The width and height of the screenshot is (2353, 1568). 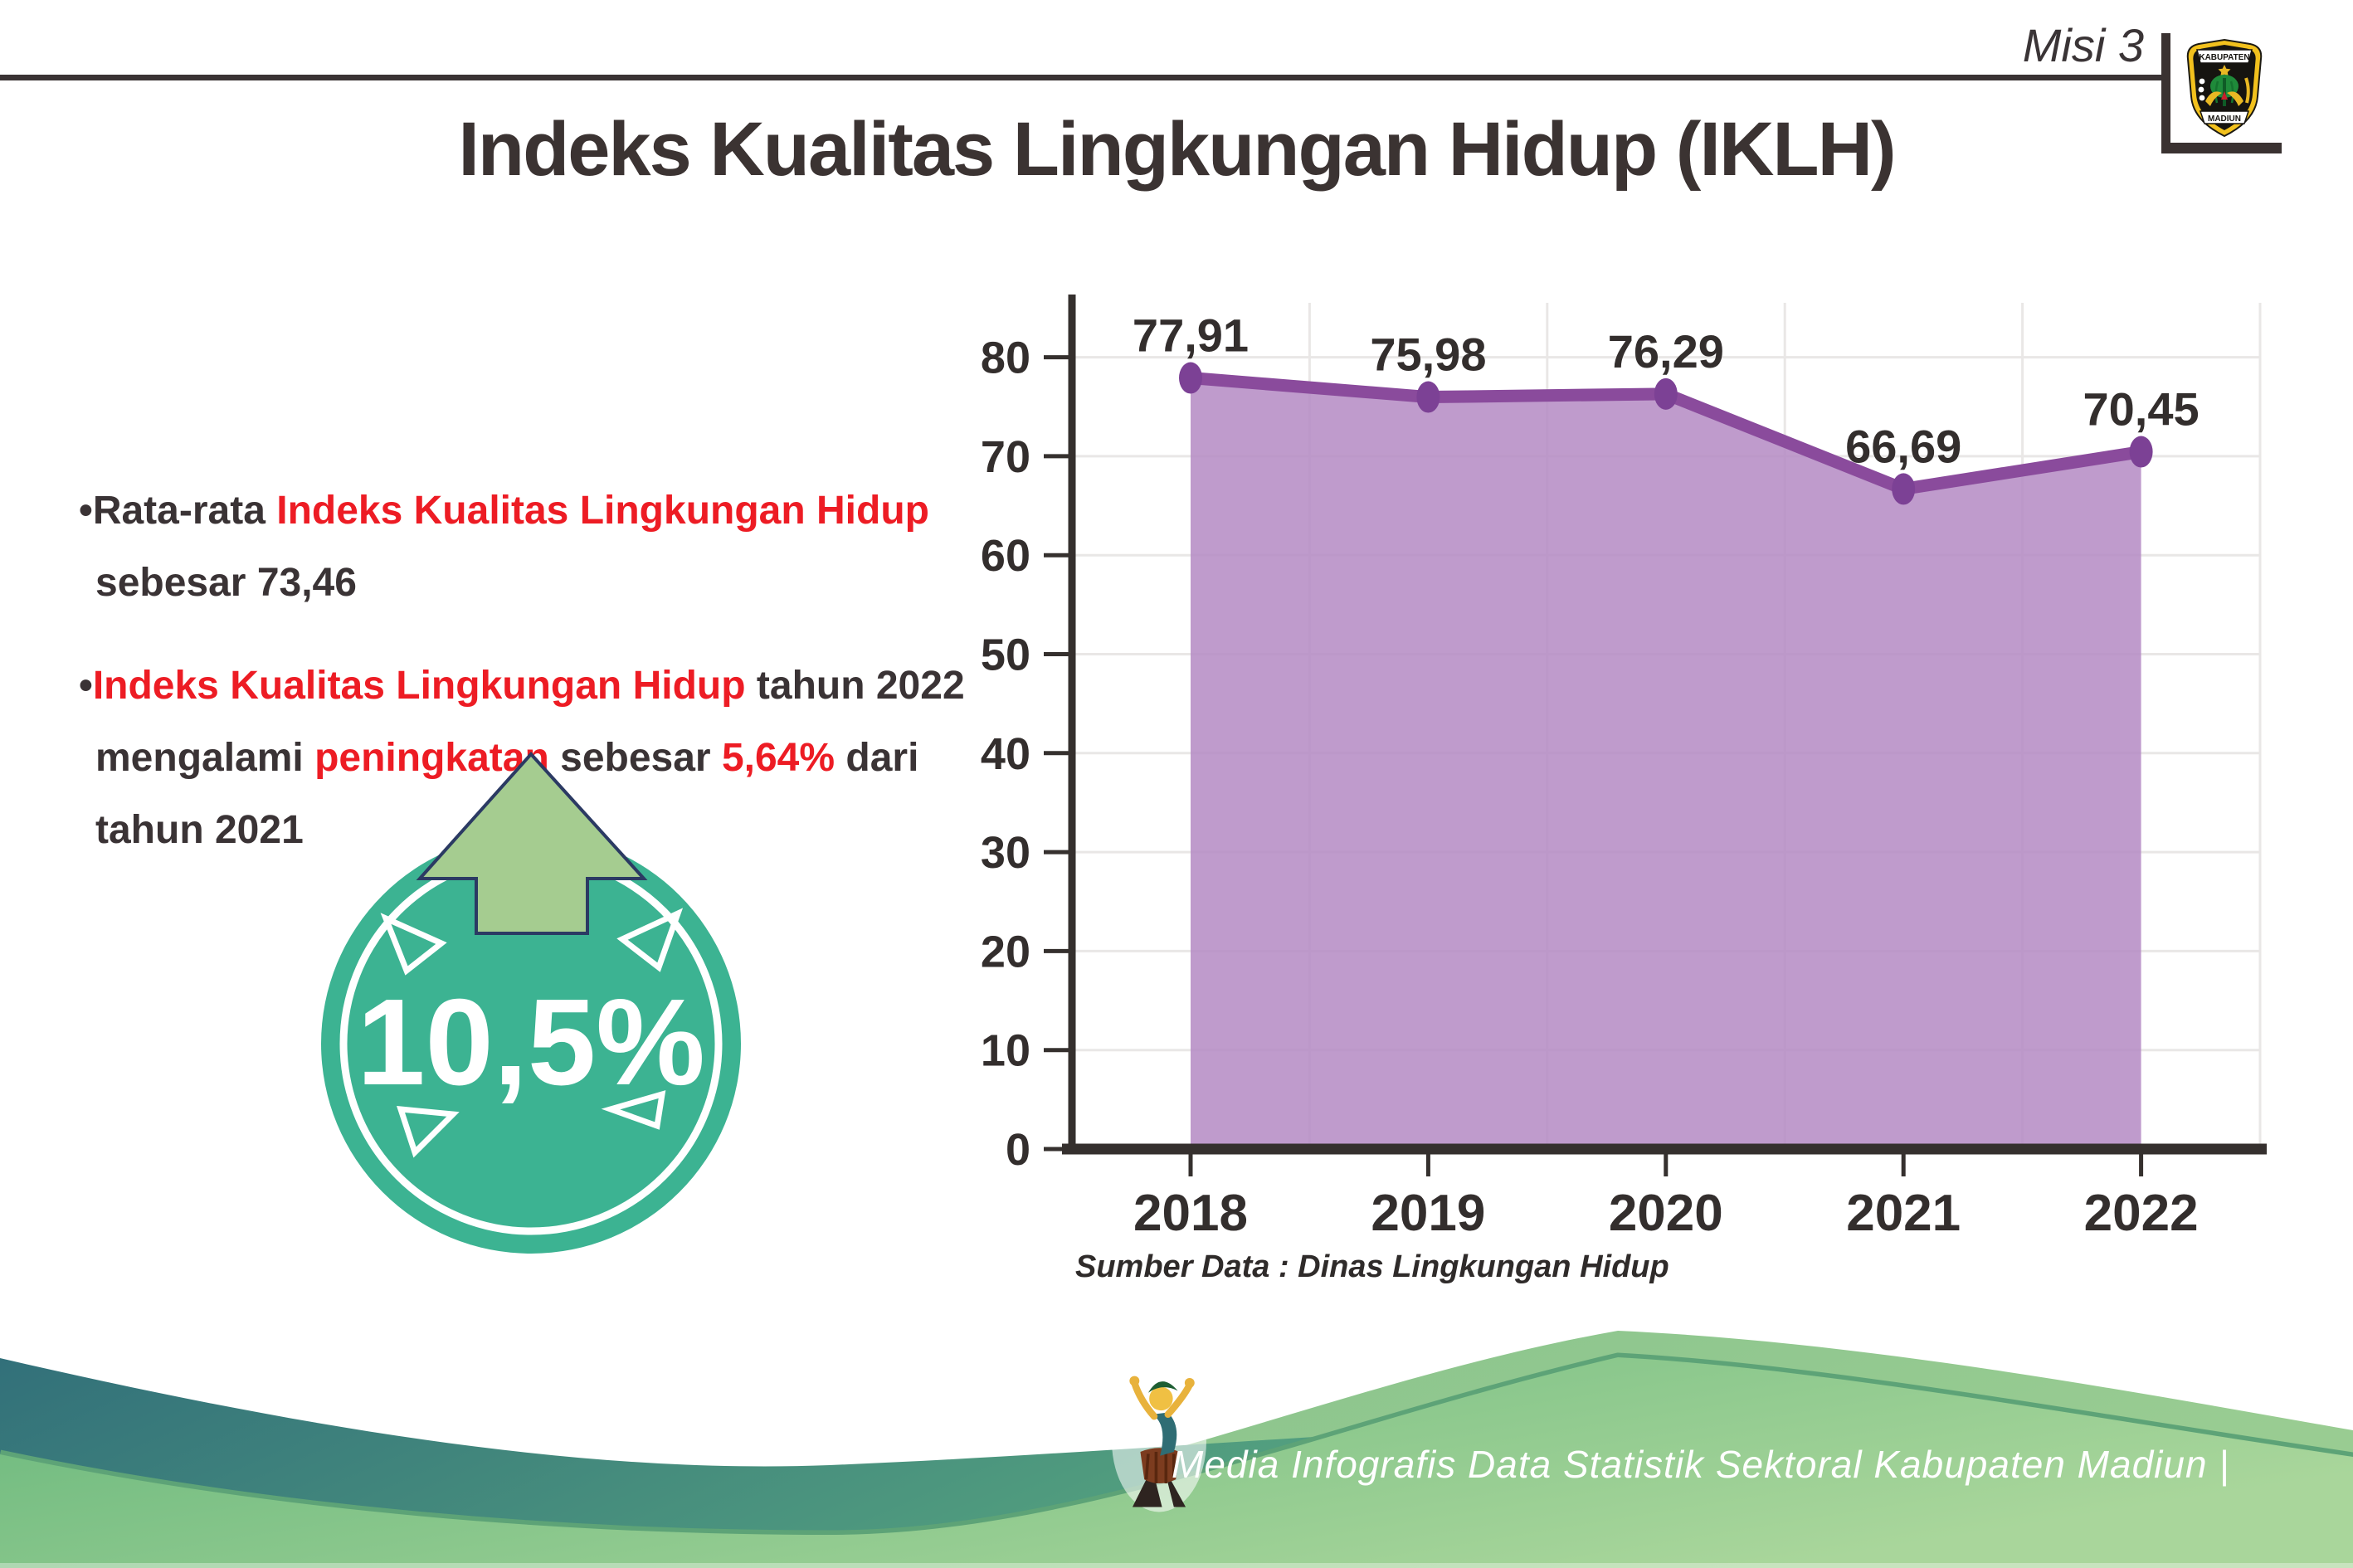 I want to click on x-tick-label: 2018, so click(x=1190, y=1213).